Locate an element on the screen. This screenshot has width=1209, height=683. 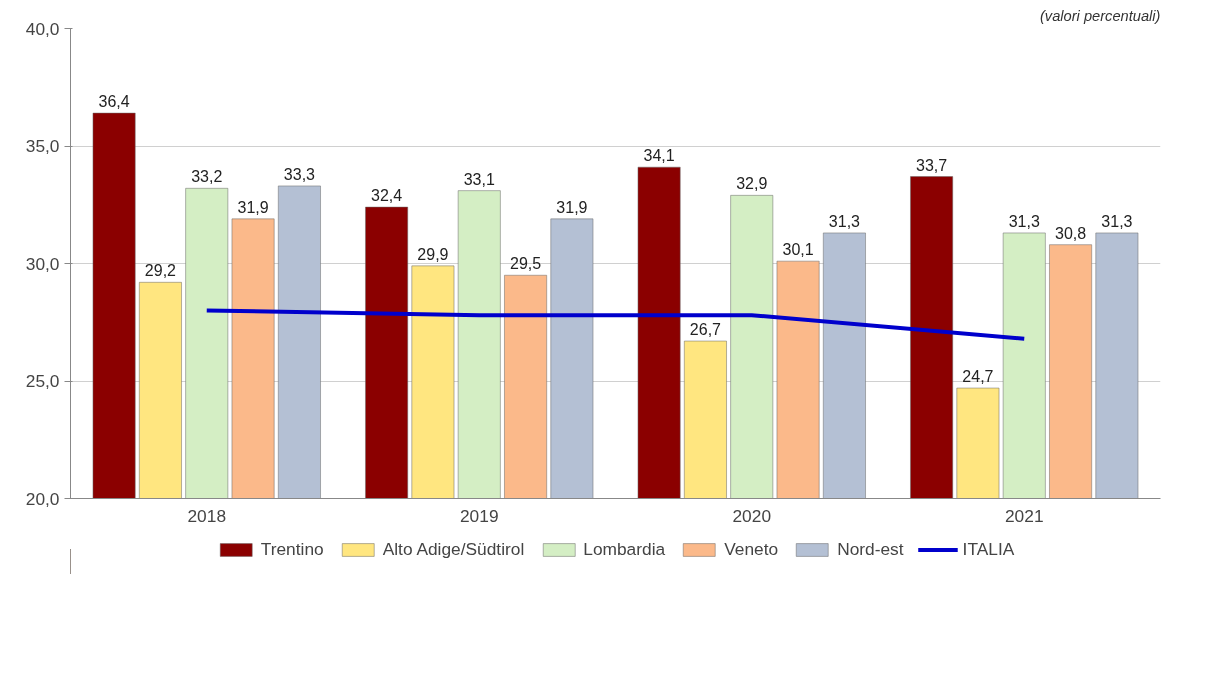
x-tick-label: 2021 is located at coordinates (1024, 515).